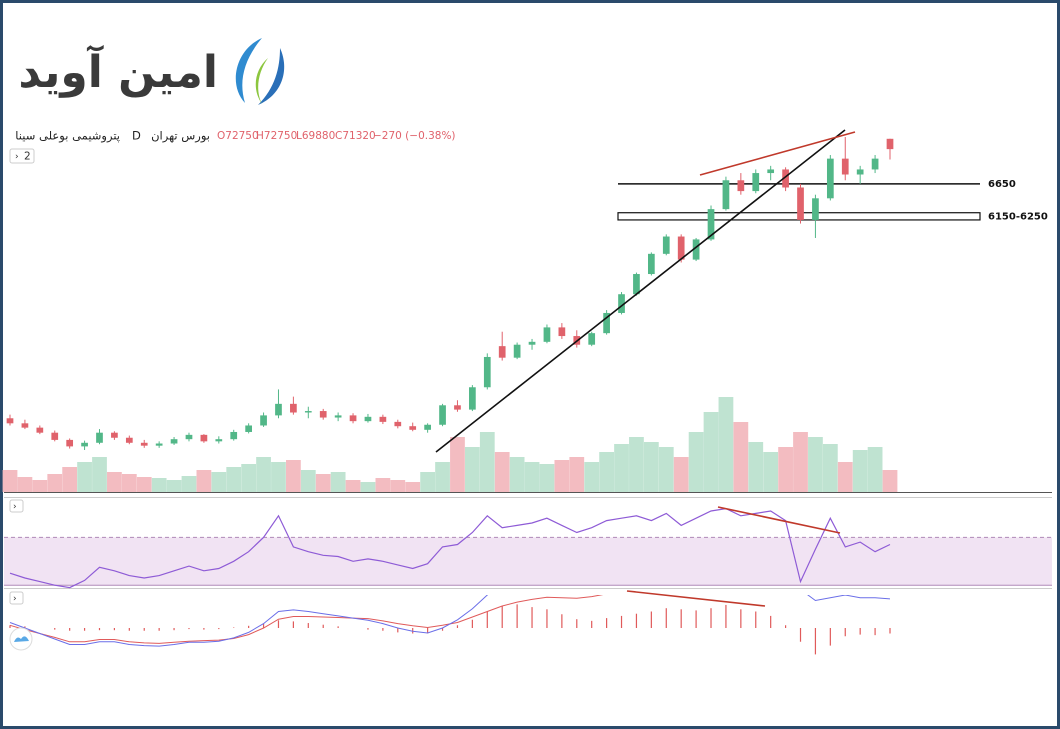 Image resolution: width=1060 pixels, height=729 pixels. What do you see at coordinates (118, 71) in the screenshot?
I see `logo-text: امین آوید` at bounding box center [118, 71].